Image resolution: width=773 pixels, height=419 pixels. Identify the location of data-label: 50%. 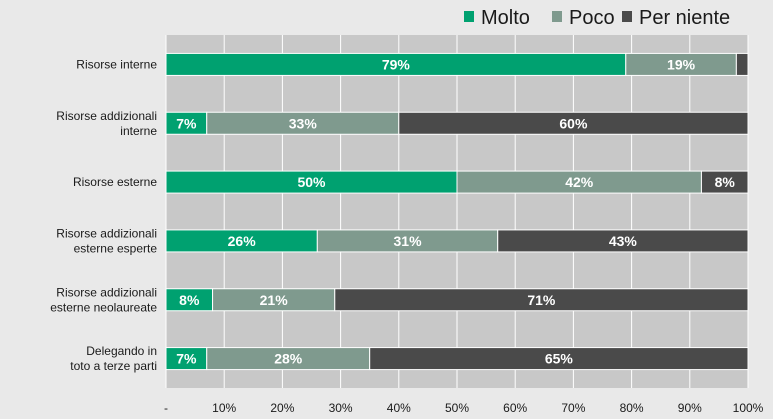
(311, 182).